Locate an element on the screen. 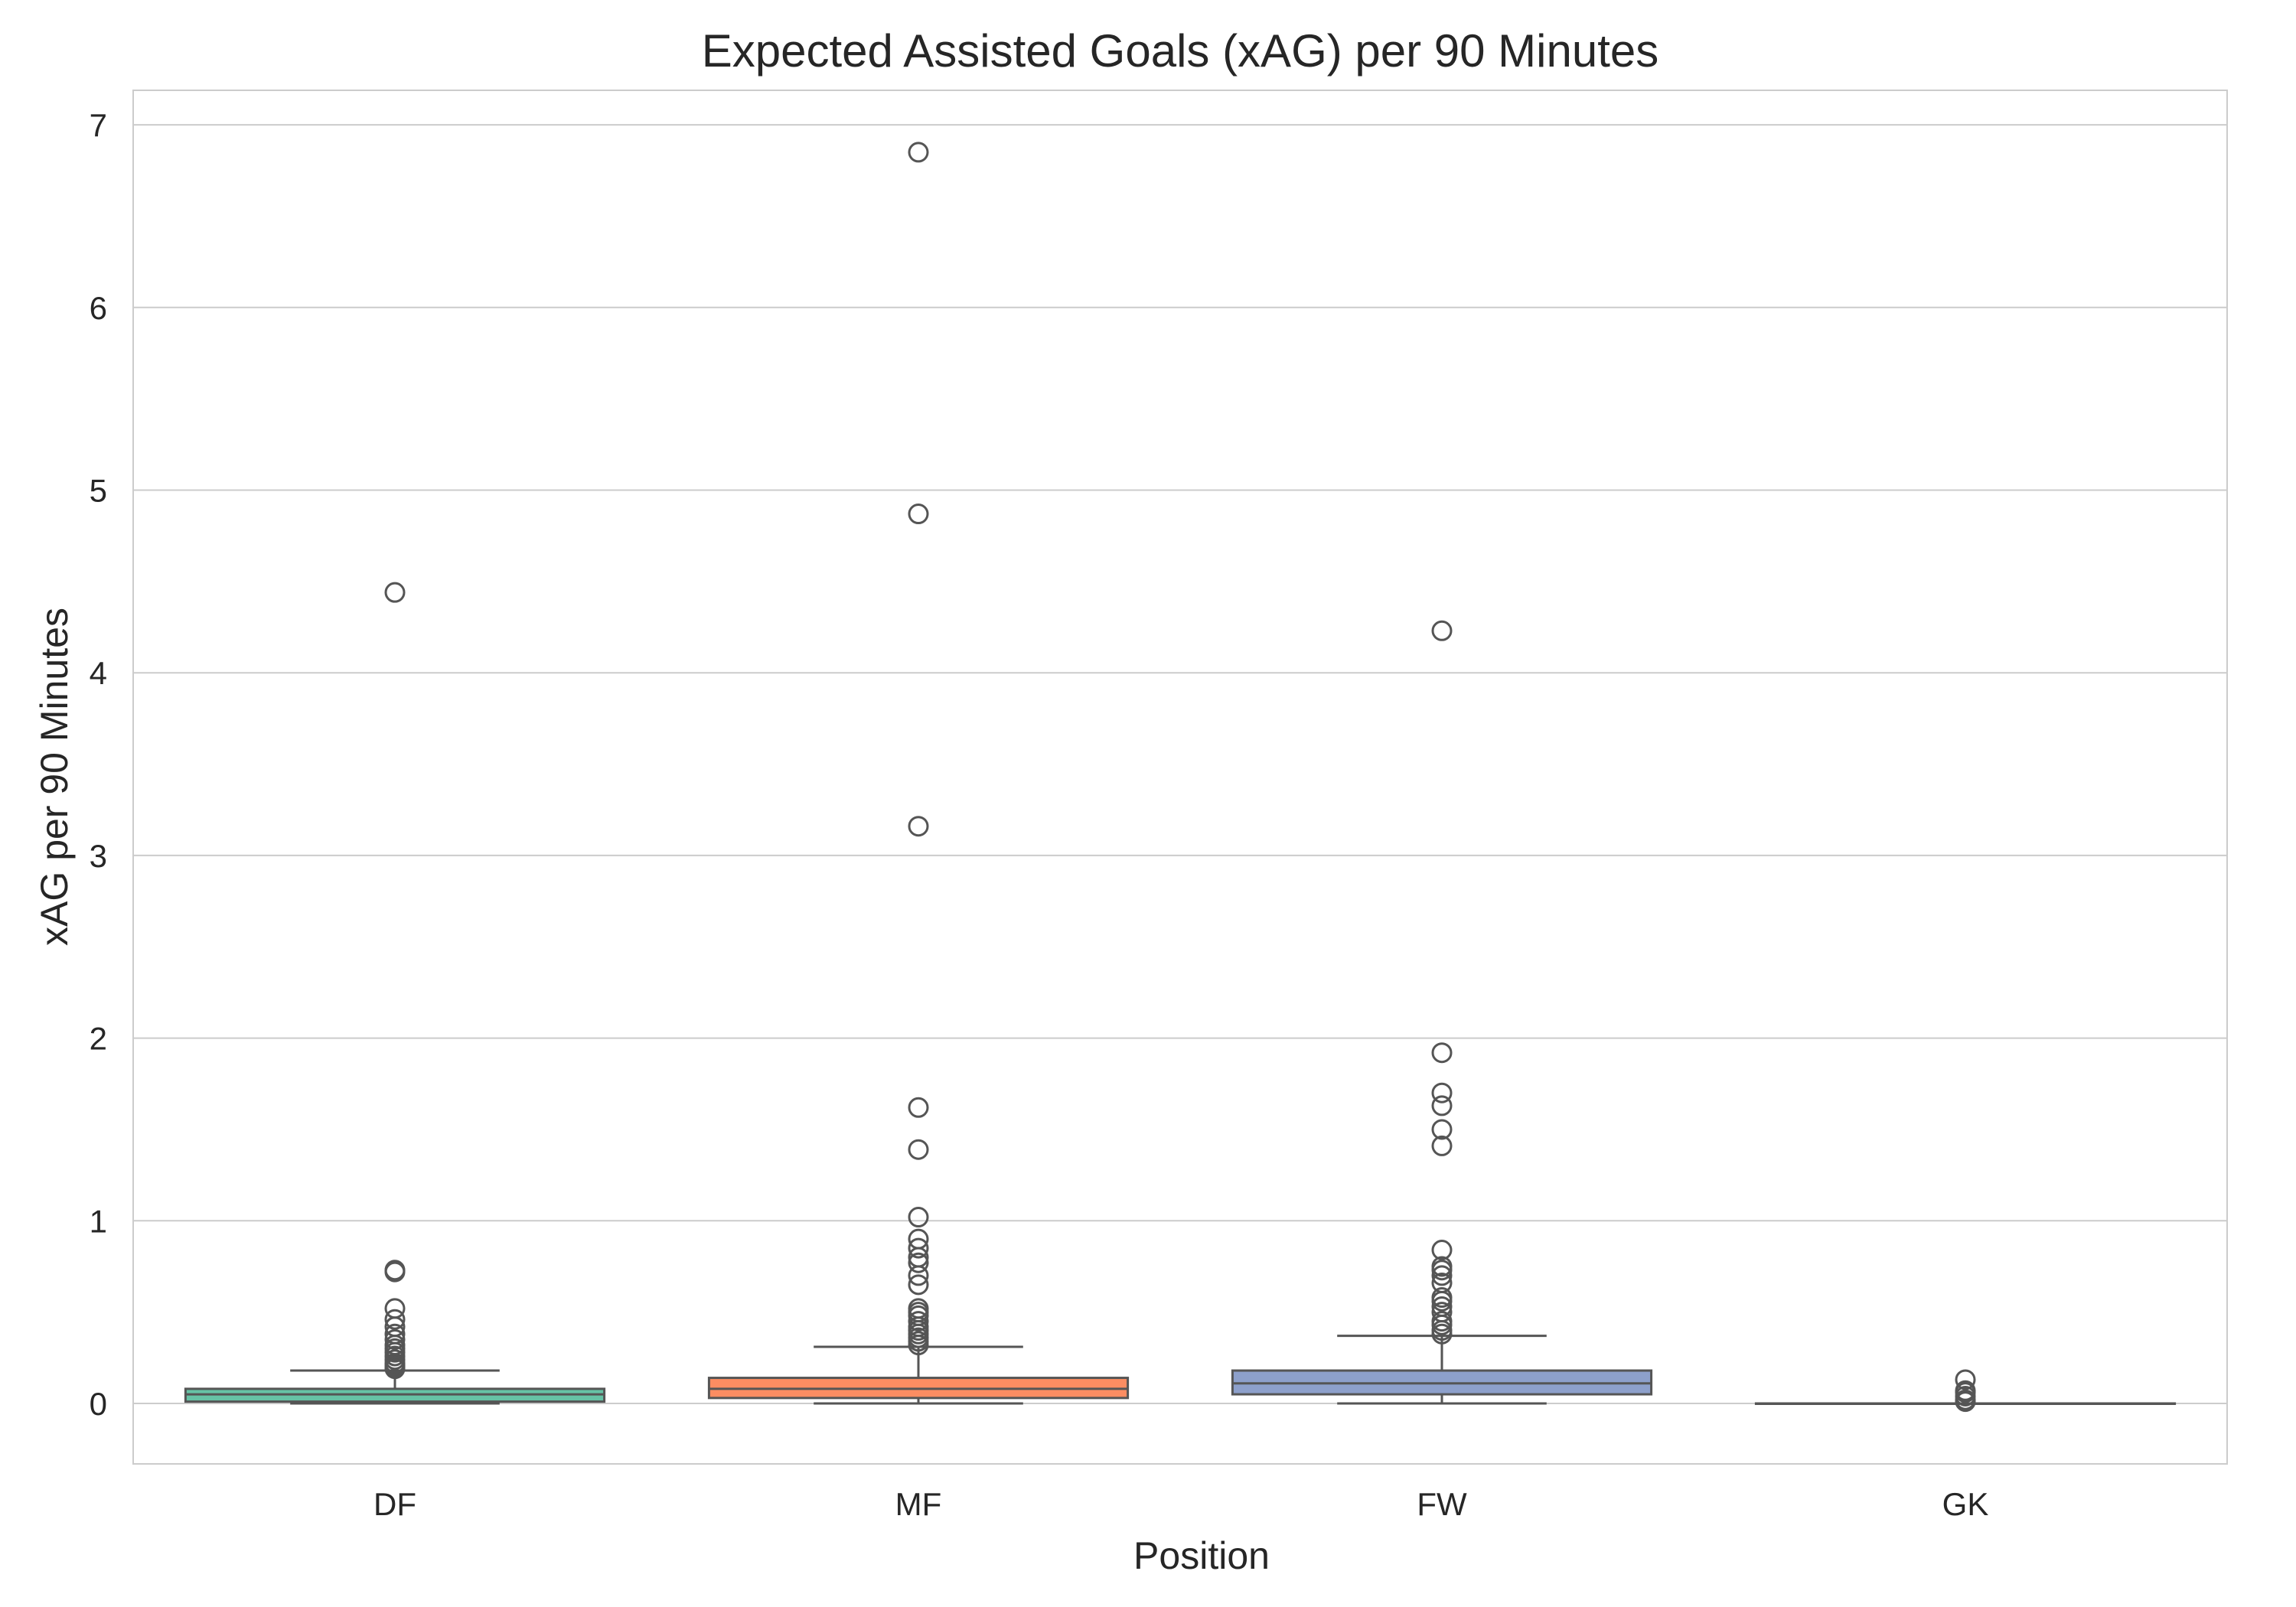  x-axis-label: Position is located at coordinates (1201, 1555).